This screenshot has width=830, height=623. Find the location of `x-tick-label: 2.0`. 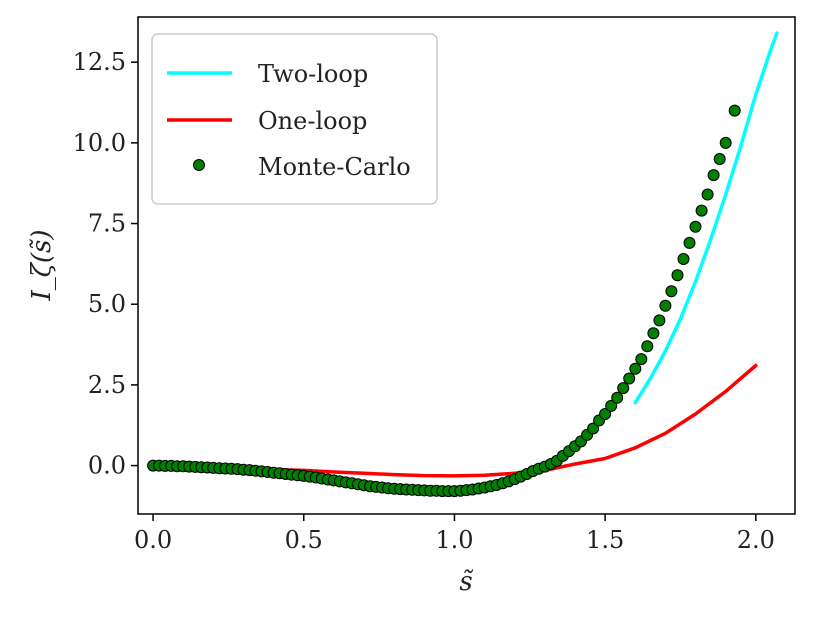

x-tick-label: 2.0 is located at coordinates (756, 540).